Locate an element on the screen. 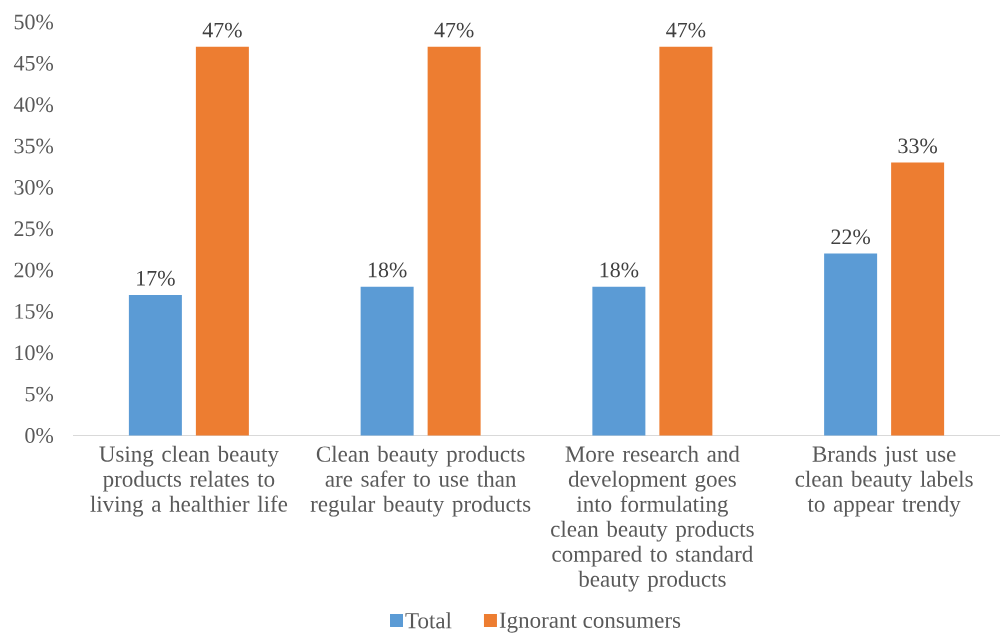  y-tick-label: 50% is located at coordinates (34, 22).